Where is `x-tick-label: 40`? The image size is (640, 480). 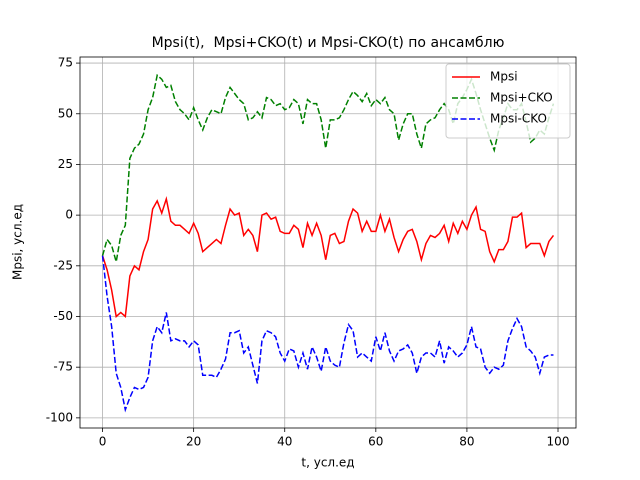 x-tick-label: 40 is located at coordinates (284, 442).